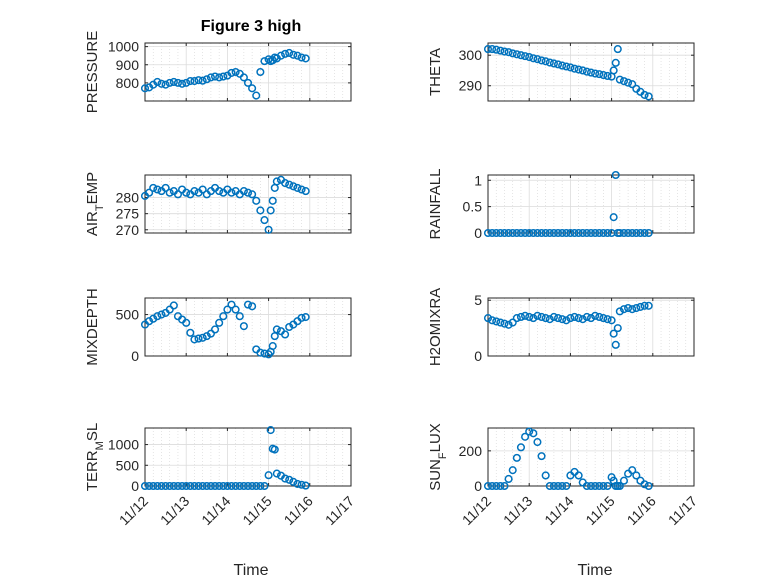 The width and height of the screenshot is (778, 583). I want to click on y-tick-label: 0, so click(135, 486).